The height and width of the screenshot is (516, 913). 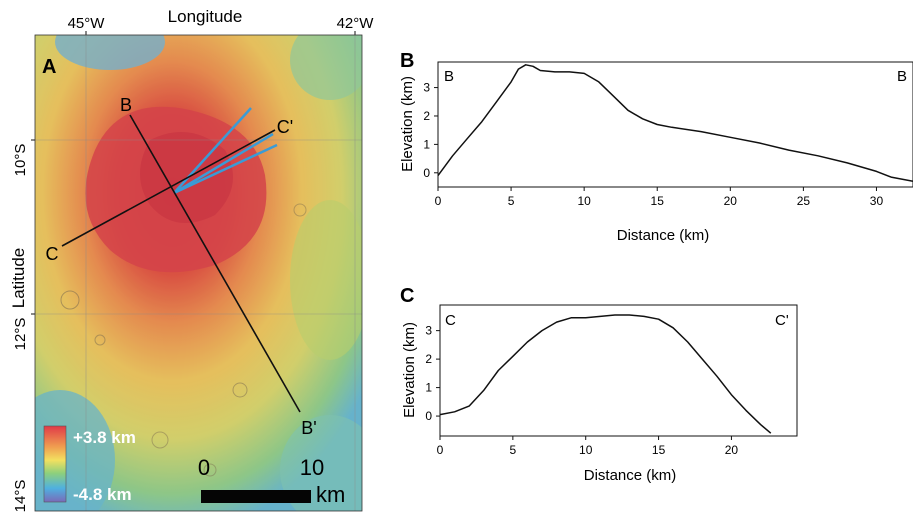 What do you see at coordinates (52, 254) in the screenshot?
I see `profile-label-c-start: C` at bounding box center [52, 254].